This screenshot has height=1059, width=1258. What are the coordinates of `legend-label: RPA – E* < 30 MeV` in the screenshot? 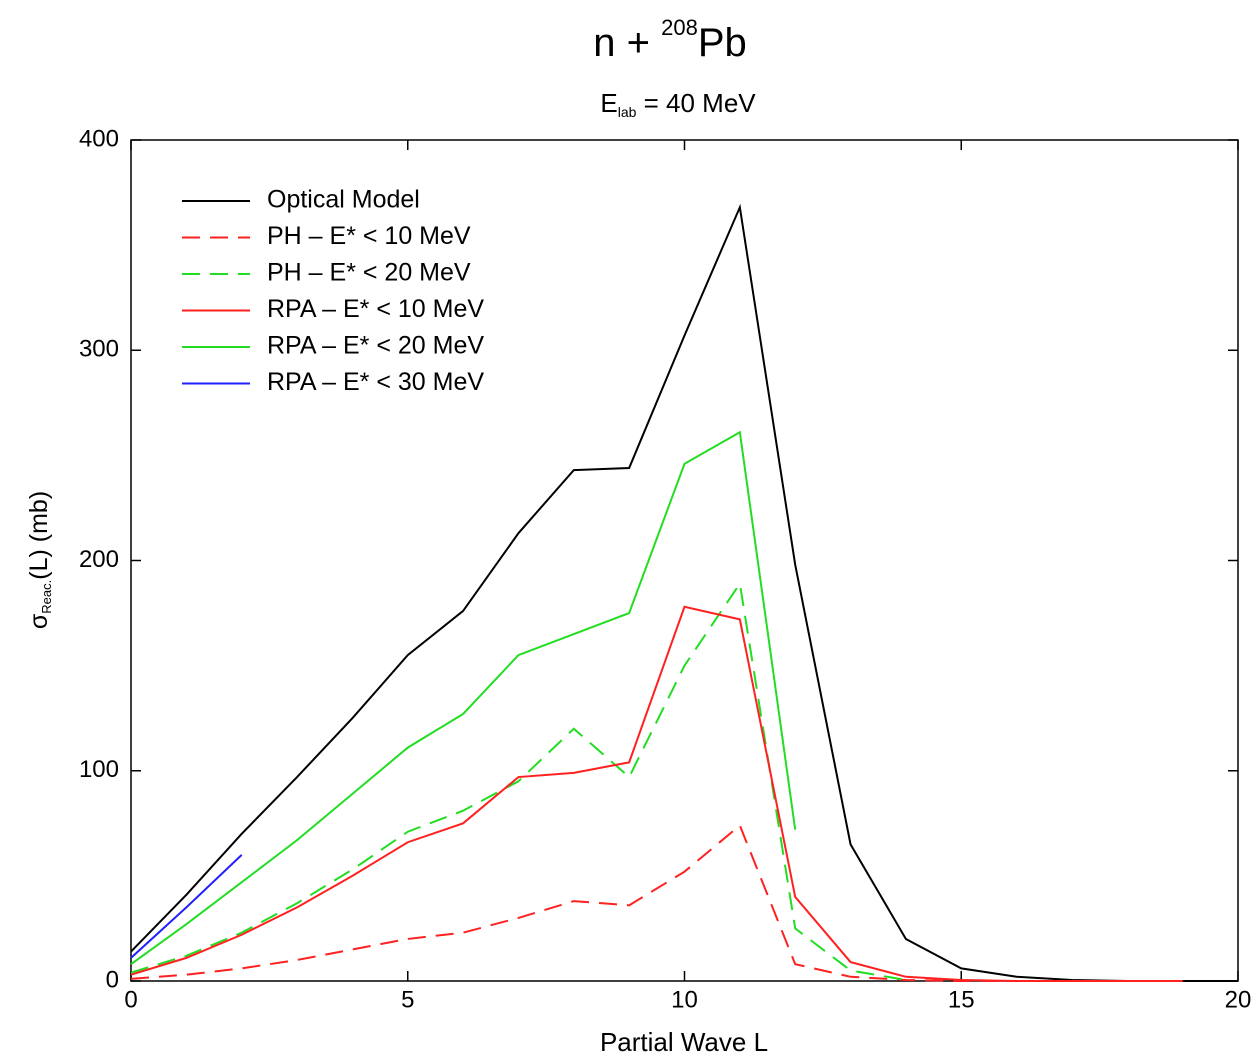 It's located at (375, 382).